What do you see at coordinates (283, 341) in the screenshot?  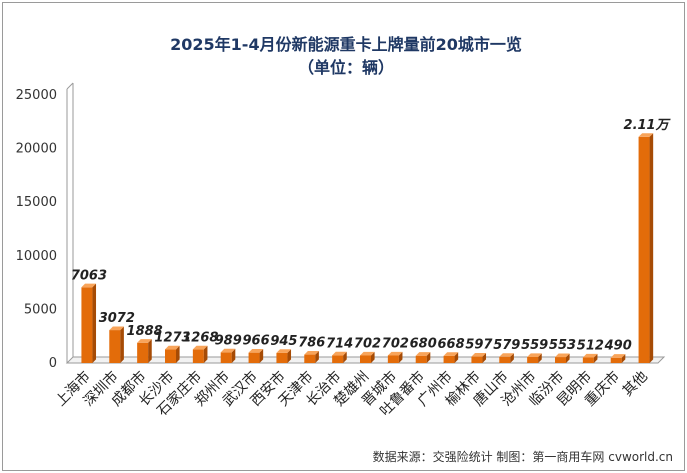 I see `value-label: 945` at bounding box center [283, 341].